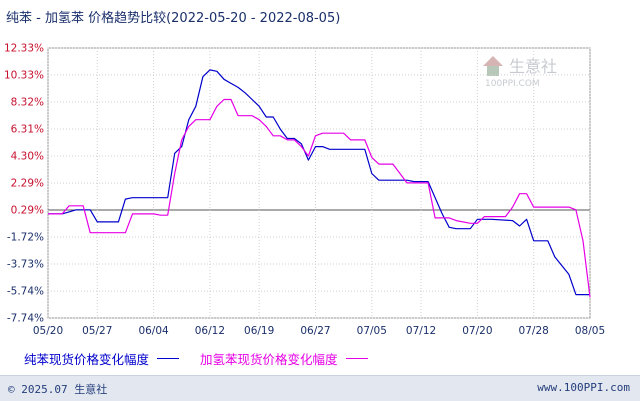 The image size is (640, 401). What do you see at coordinates (25, 319) in the screenshot?
I see `y-tick-label: -7.74%` at bounding box center [25, 319].